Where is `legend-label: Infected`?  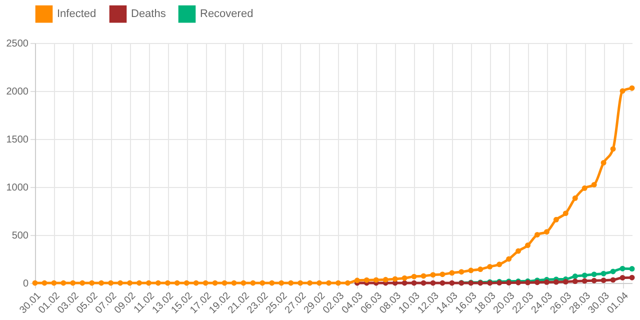
legend-label: Infected is located at coordinates (76, 14).